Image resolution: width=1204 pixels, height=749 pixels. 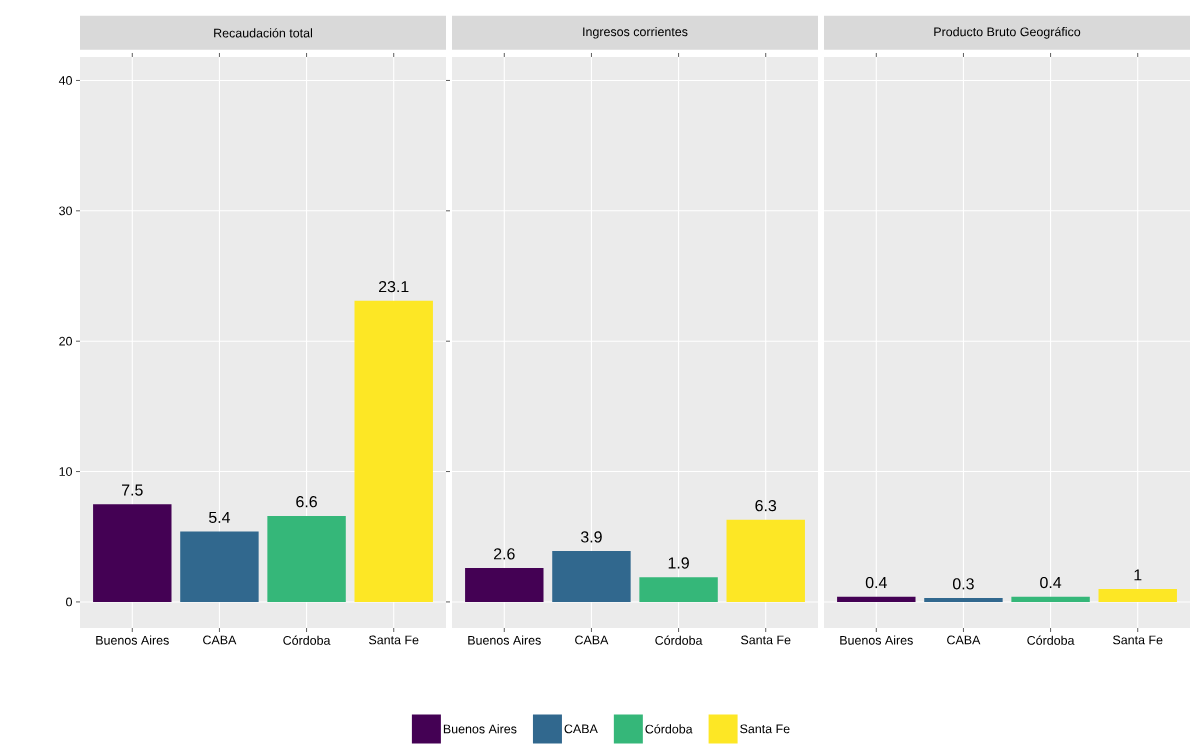 What do you see at coordinates (765, 729) in the screenshot?
I see `legend-label: Santa Fe` at bounding box center [765, 729].